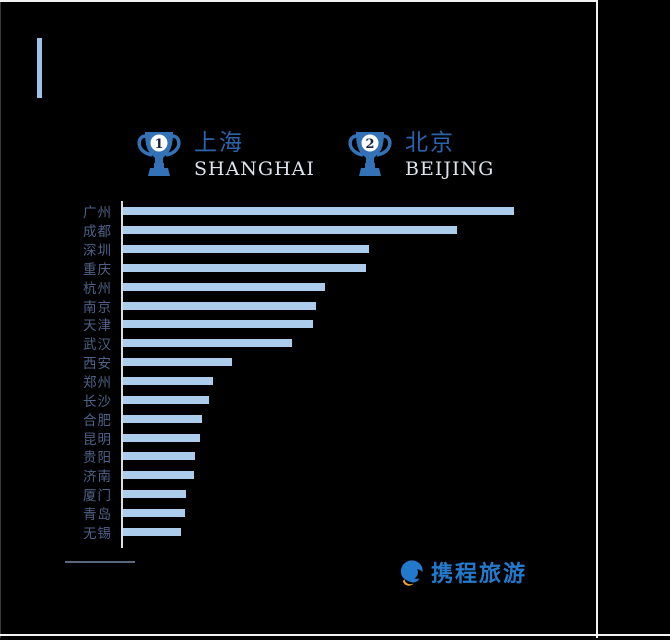 Image resolution: width=670 pixels, height=640 pixels. I want to click on bar-label: 武汉, so click(97, 345).